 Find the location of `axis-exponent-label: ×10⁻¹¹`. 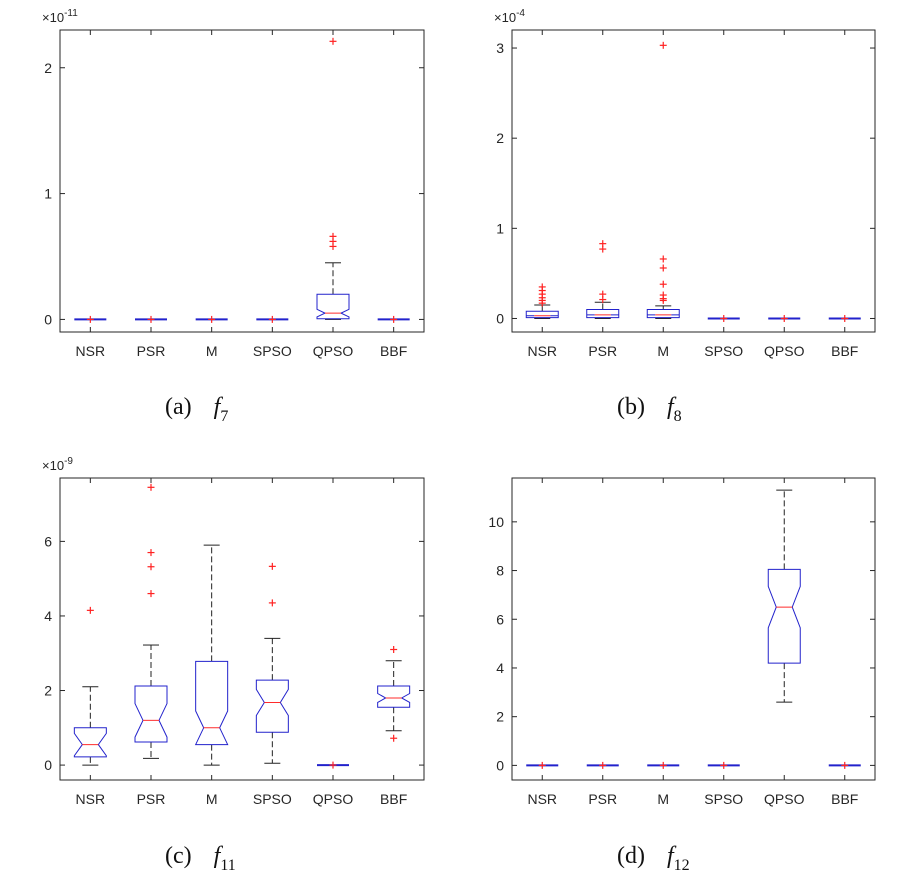

axis-exponent-label: ×10⁻¹¹ is located at coordinates (60, 16).